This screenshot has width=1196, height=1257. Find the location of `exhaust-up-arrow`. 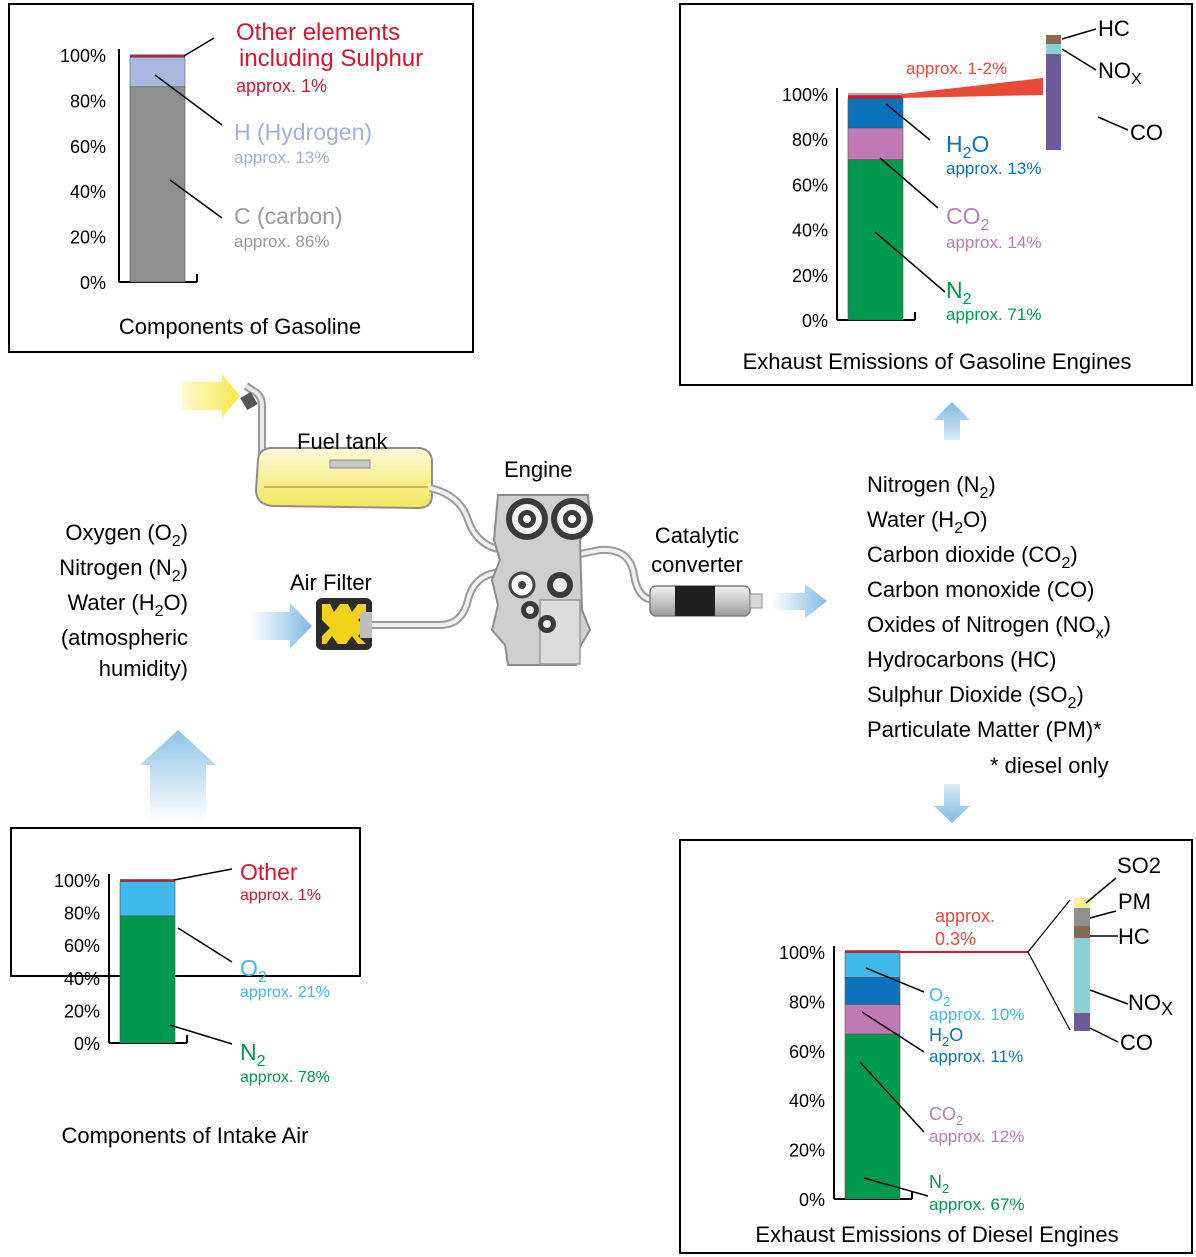

exhaust-up-arrow is located at coordinates (952, 421).